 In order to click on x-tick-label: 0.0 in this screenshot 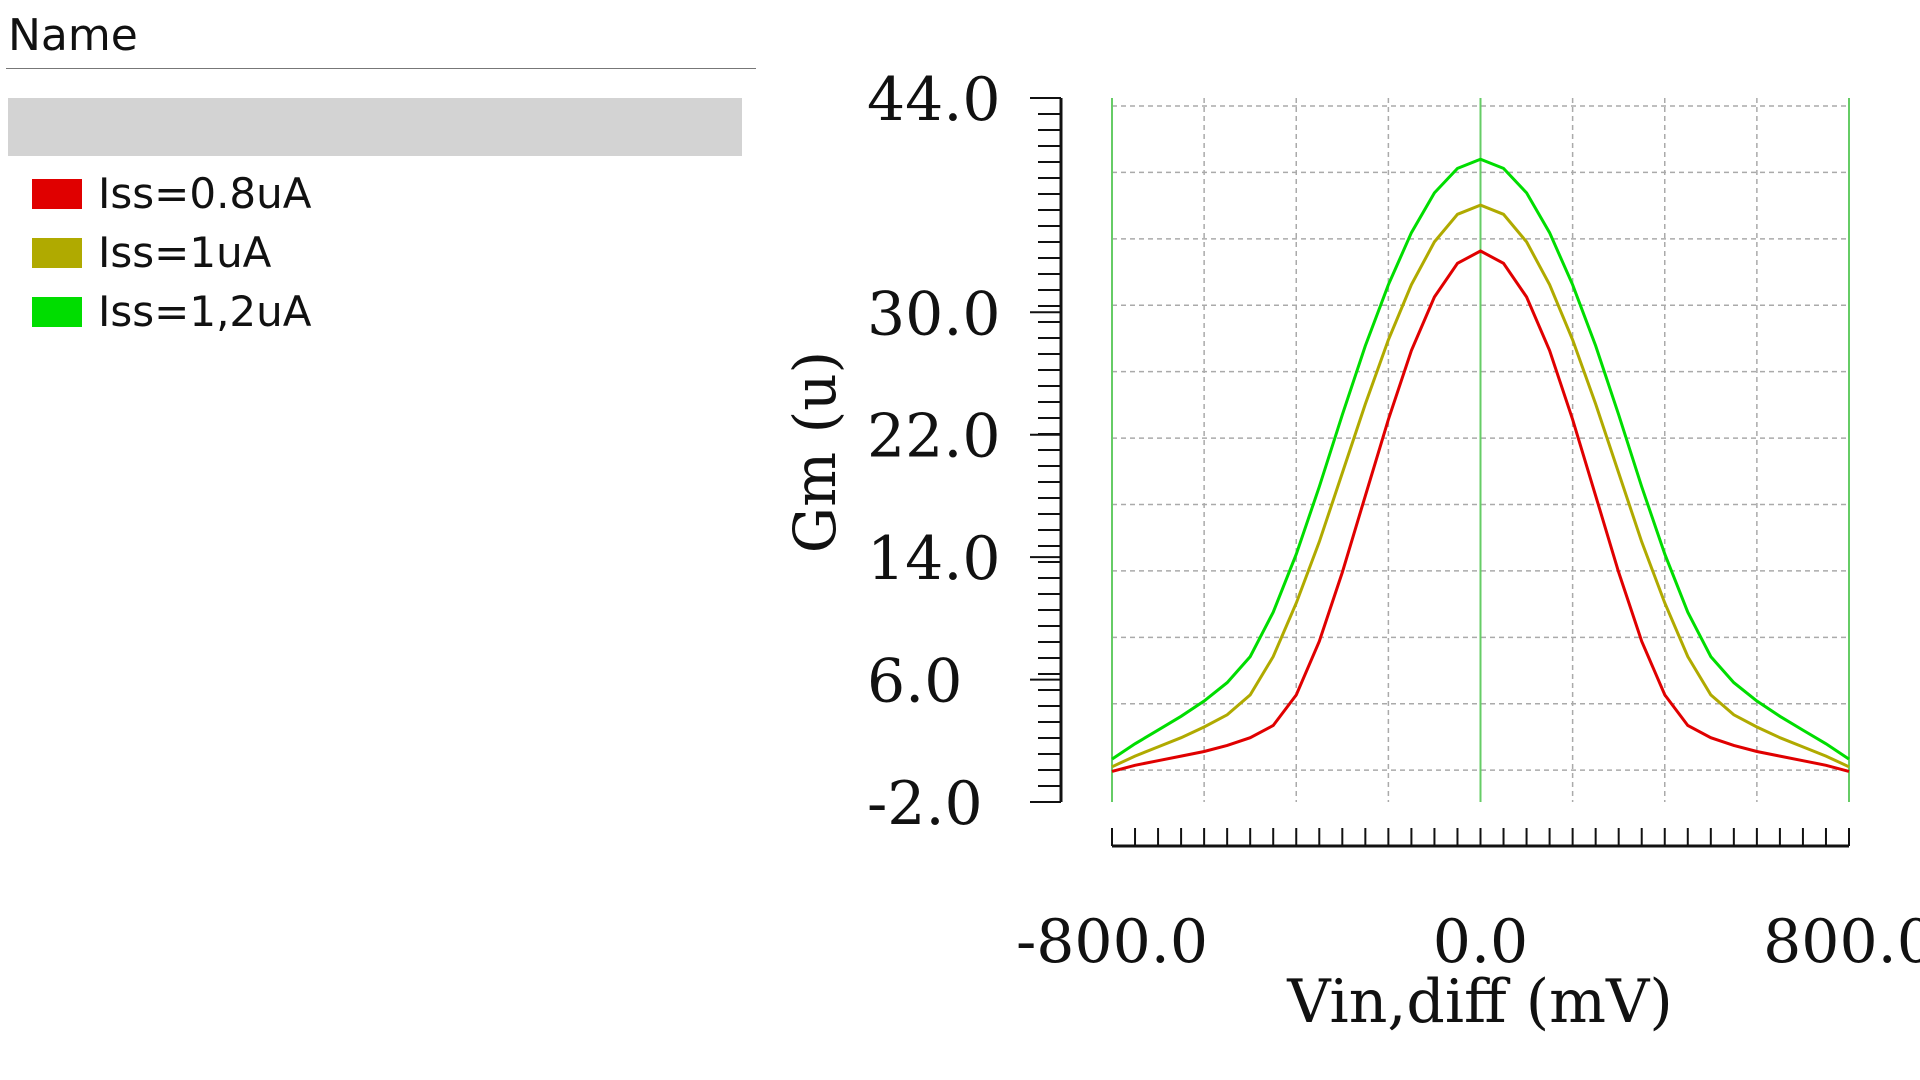, I will do `click(1480, 942)`.